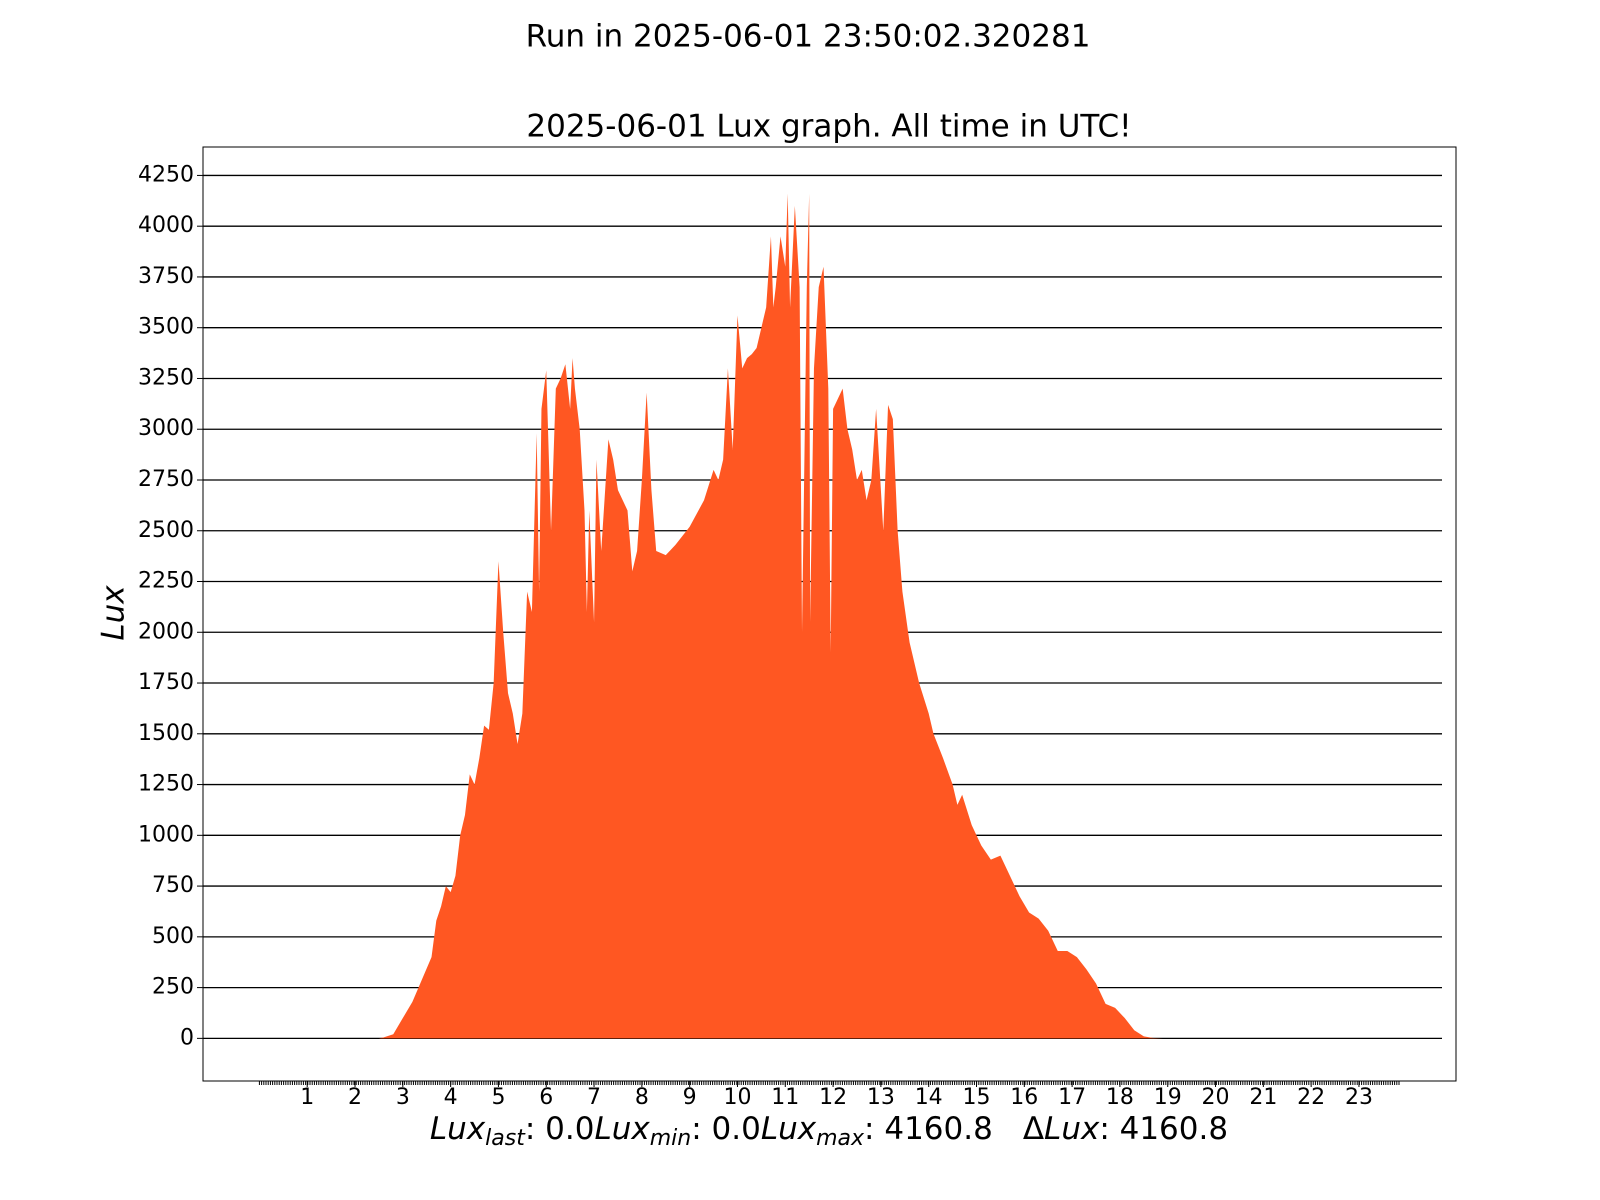 This screenshot has height=1200, width=1600. Describe the element at coordinates (1263, 1097) in the screenshot. I see `x-tick-label: 21` at that location.